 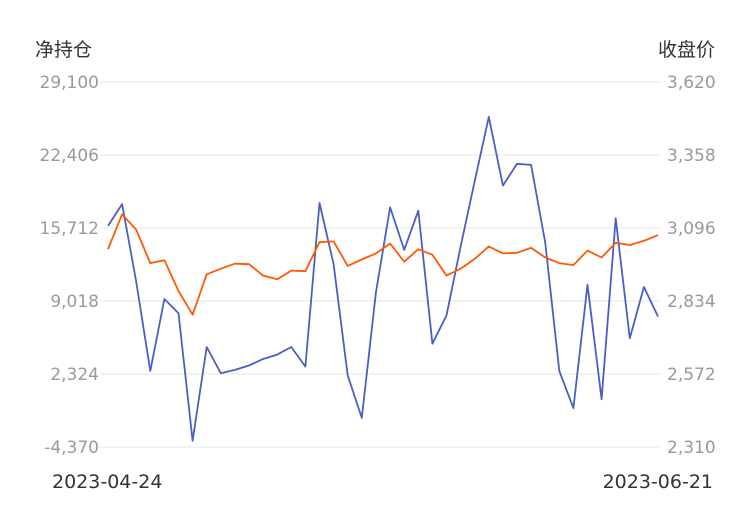 What do you see at coordinates (74, 302) in the screenshot?
I see `left-tick-label: 9,018` at bounding box center [74, 302].